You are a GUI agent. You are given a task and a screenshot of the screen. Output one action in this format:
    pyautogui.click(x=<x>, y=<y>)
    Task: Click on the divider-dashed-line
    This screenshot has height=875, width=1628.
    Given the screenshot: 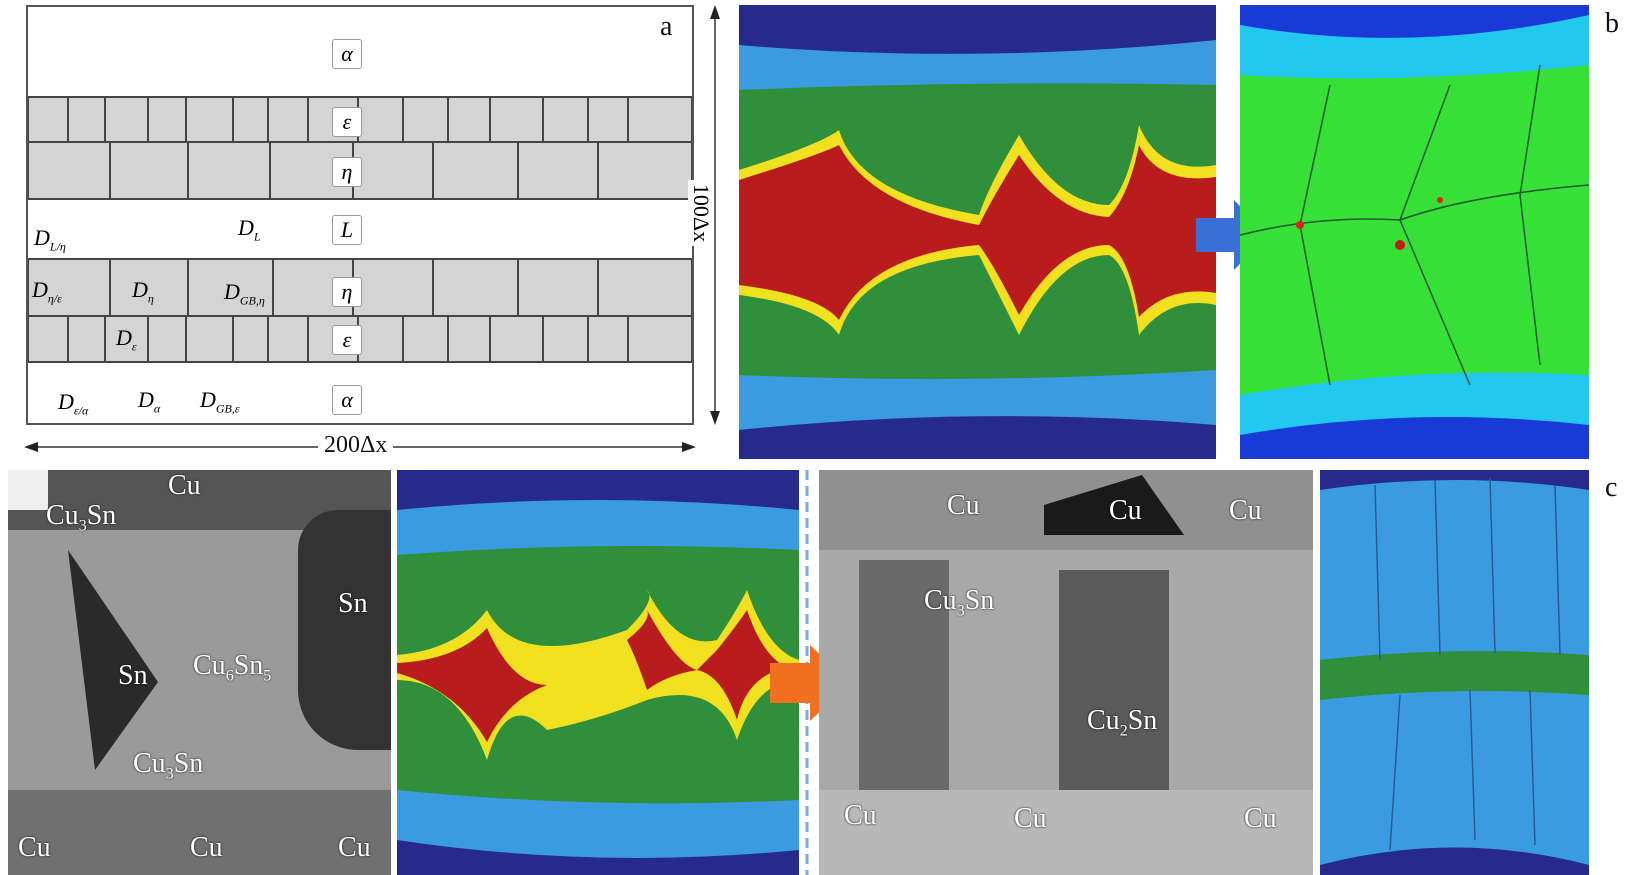 What is the action you would take?
    pyautogui.click(x=807, y=672)
    